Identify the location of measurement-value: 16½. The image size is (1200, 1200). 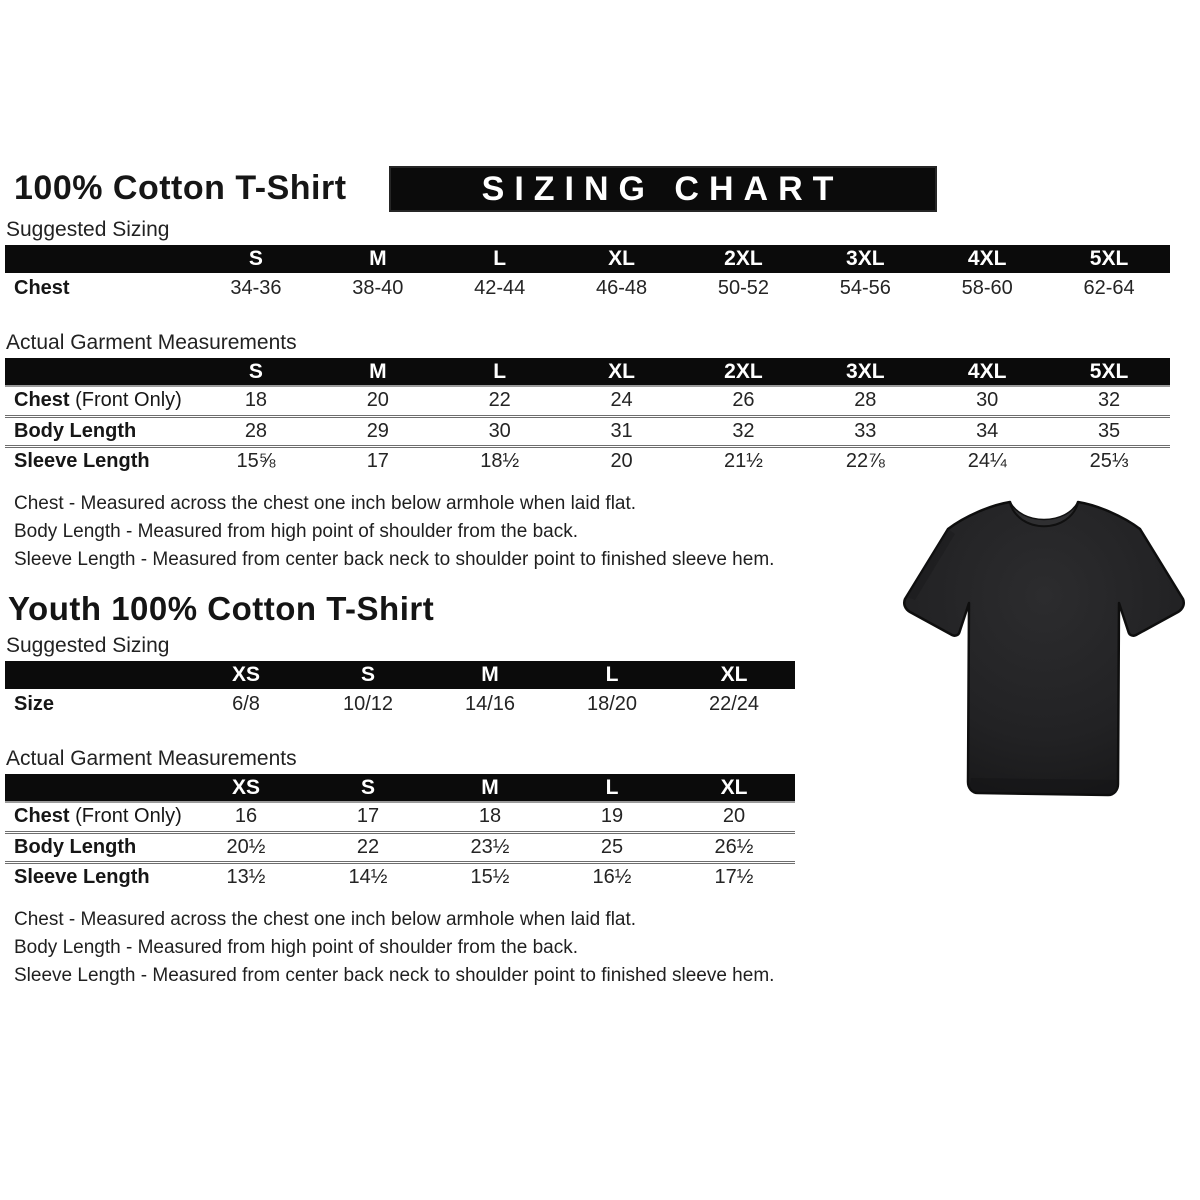
(612, 876).